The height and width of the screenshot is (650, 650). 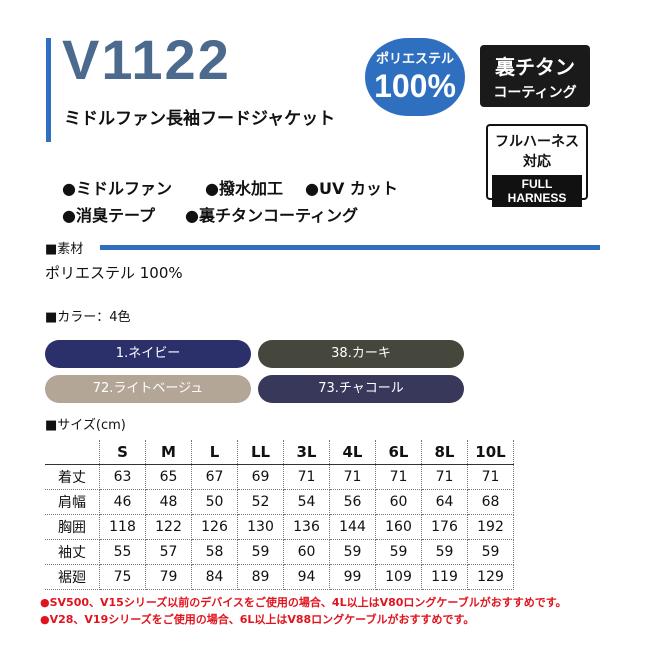 I want to click on row-label: 肩幅, so click(x=72, y=502).